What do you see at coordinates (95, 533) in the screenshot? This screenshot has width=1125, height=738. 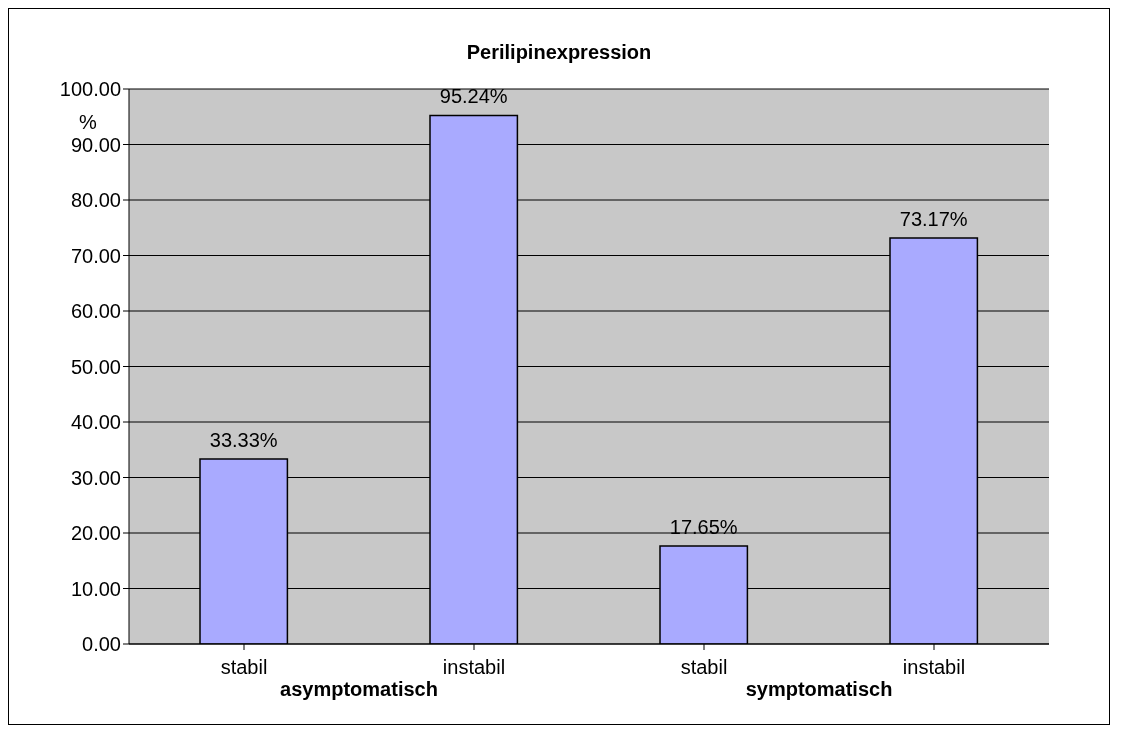 I see `y-tick-label: 20.00` at bounding box center [95, 533].